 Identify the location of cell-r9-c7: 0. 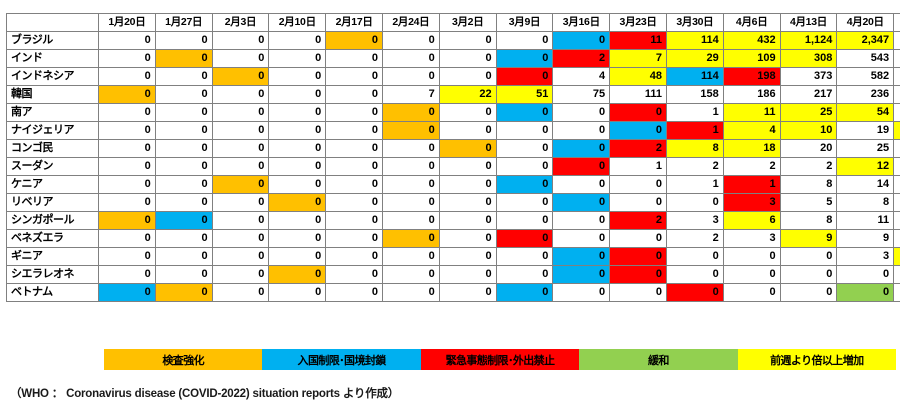
(467, 184).